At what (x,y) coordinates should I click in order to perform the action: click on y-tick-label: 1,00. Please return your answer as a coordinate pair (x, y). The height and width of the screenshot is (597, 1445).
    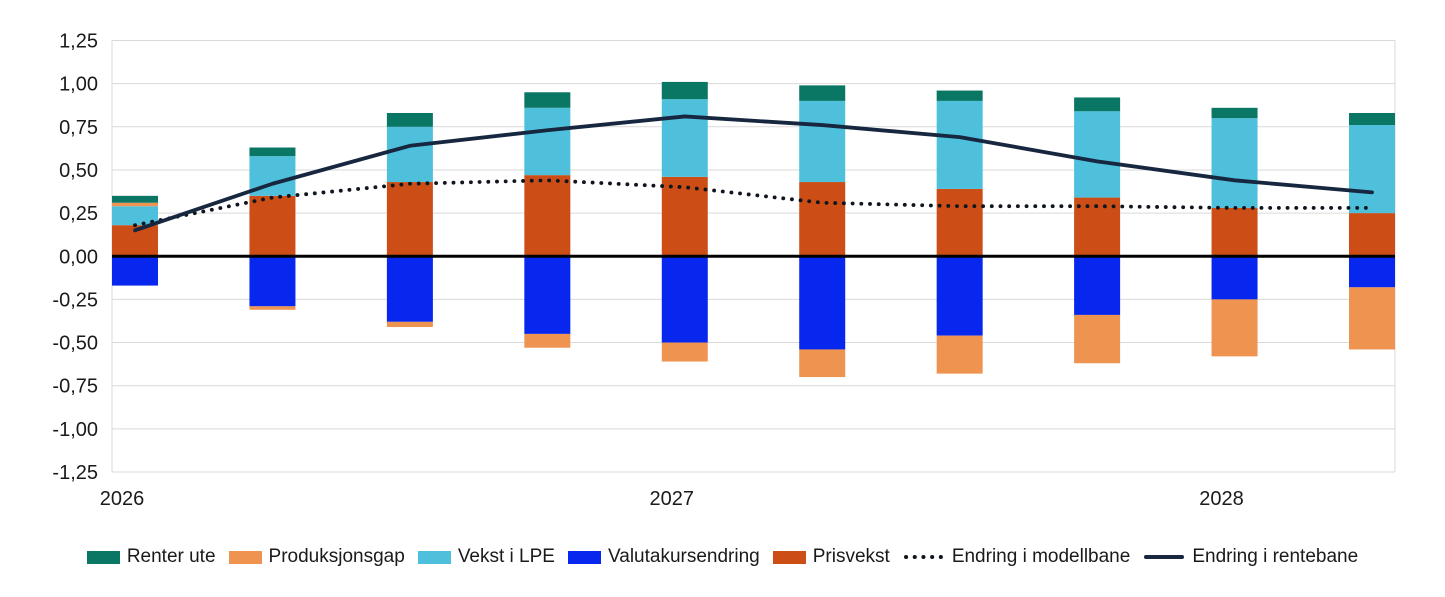
    Looking at the image, I should click on (78, 85).